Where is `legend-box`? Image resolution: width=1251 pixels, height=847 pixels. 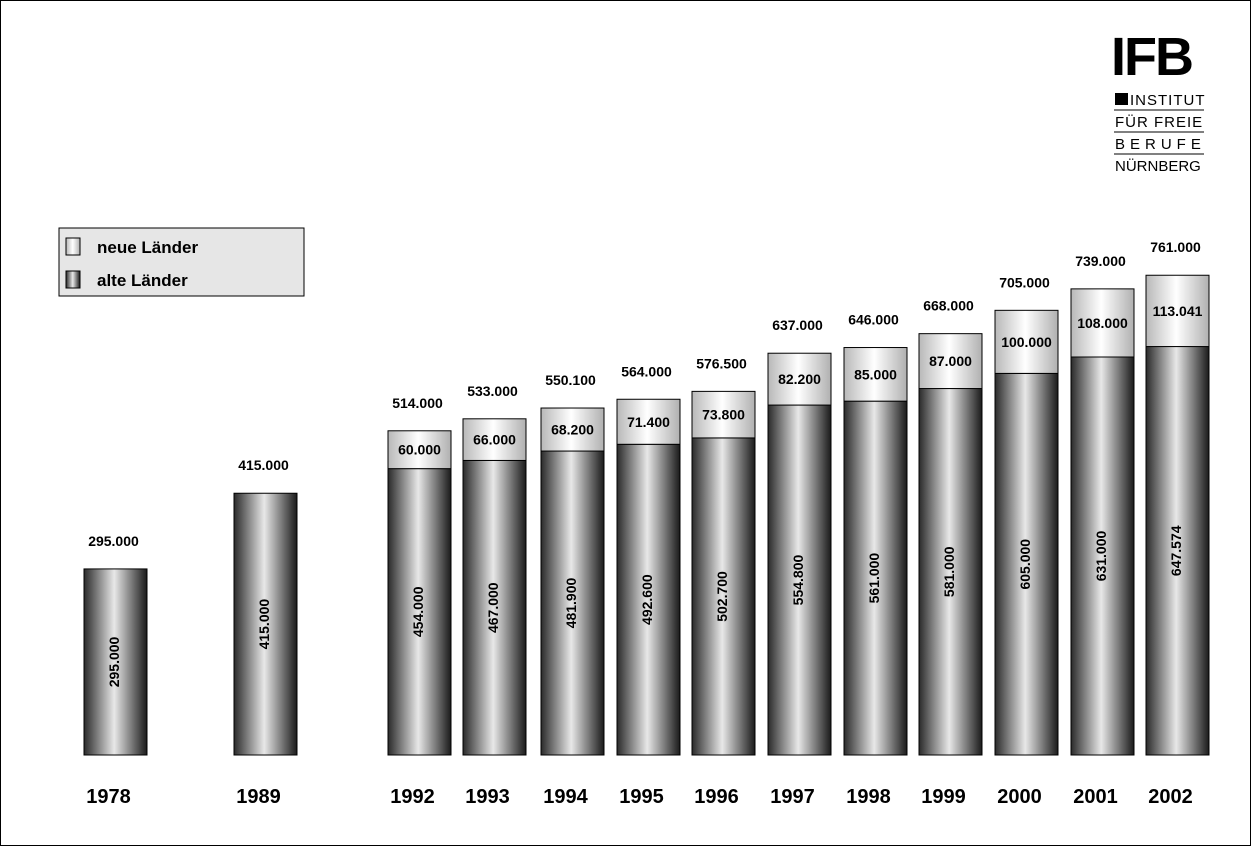
legend-box is located at coordinates (181, 262).